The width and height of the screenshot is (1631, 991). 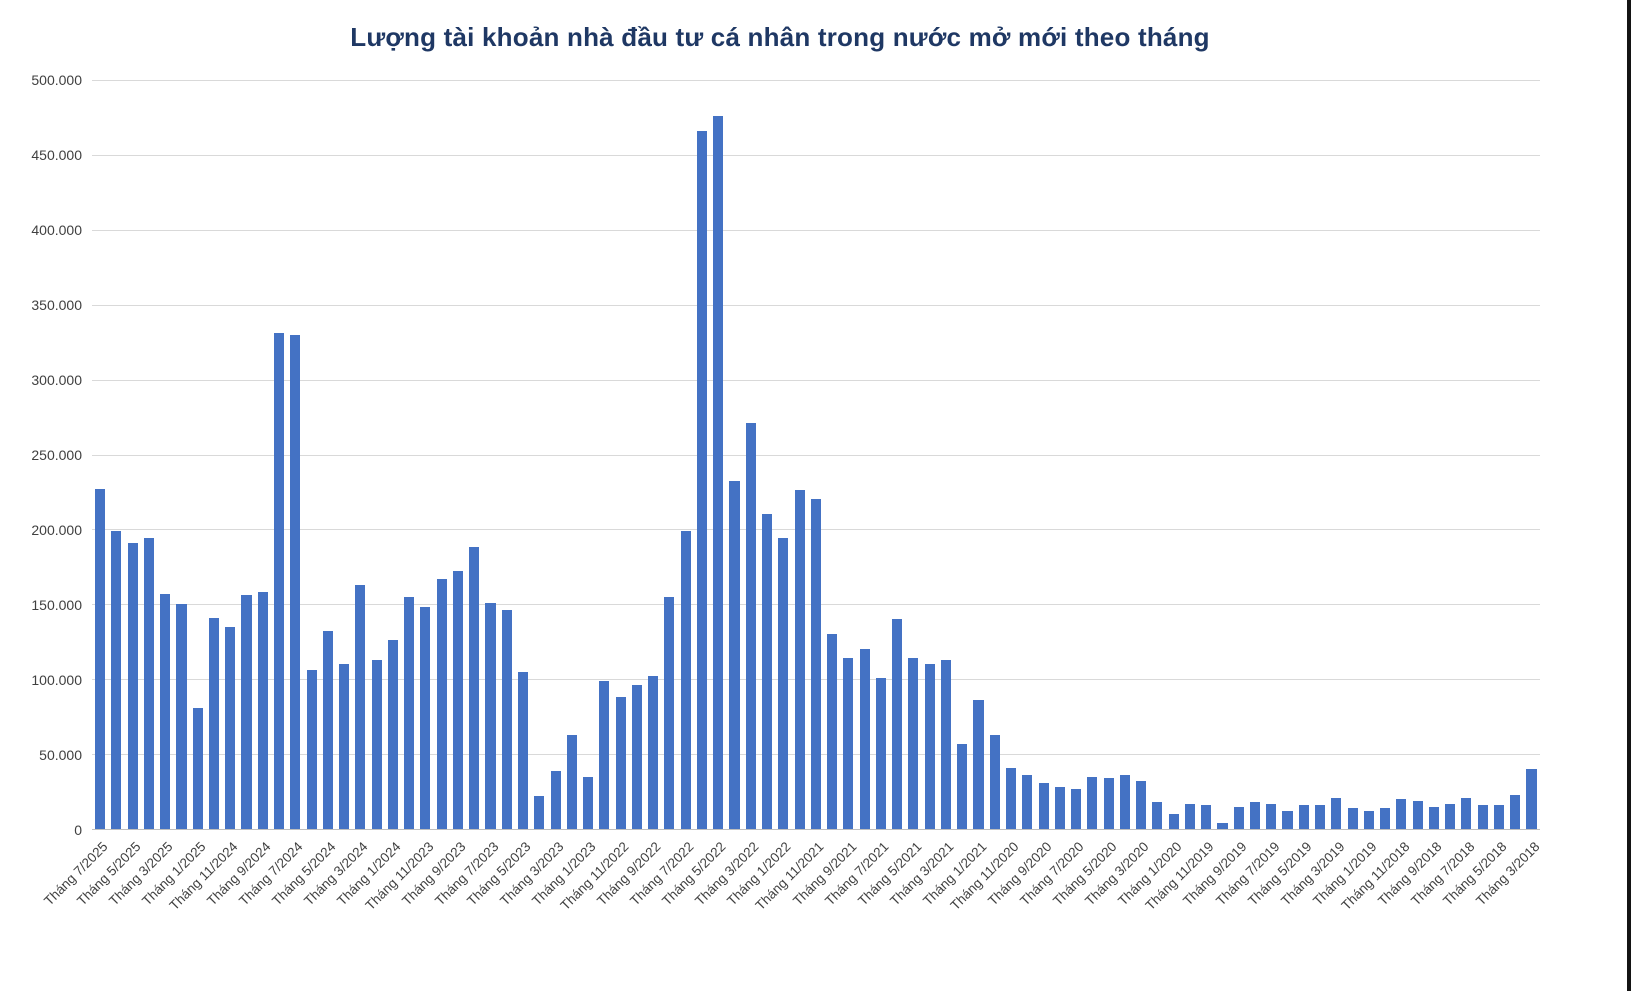 What do you see at coordinates (60, 755) in the screenshot?
I see `y-axis-tick-label: 50.000` at bounding box center [60, 755].